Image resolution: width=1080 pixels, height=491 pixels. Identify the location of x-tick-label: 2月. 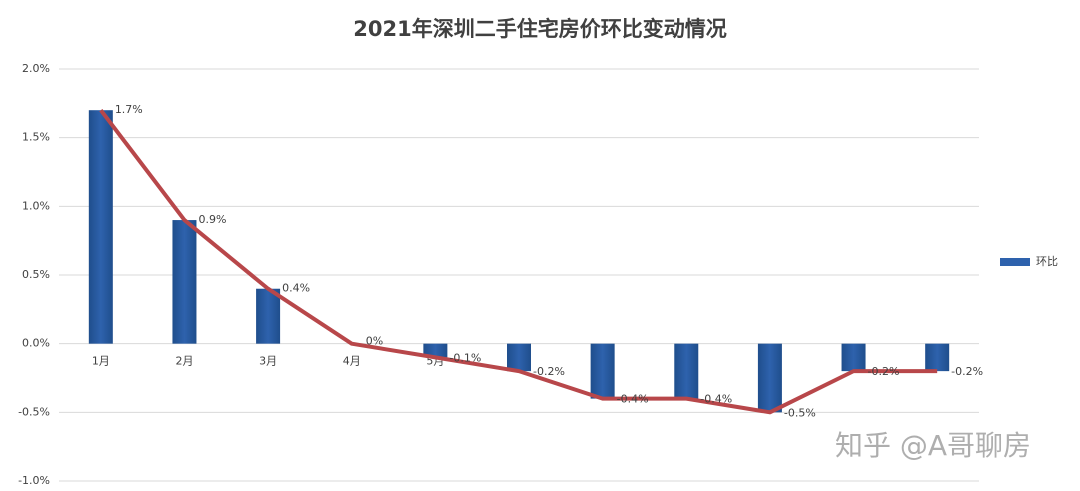
(184, 361).